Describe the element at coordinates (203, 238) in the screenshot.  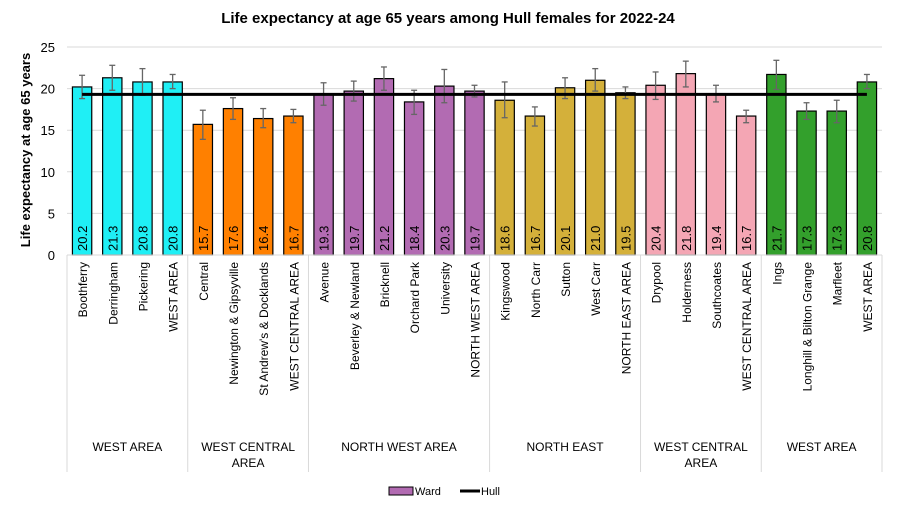
I see `data-label: 15.7` at that location.